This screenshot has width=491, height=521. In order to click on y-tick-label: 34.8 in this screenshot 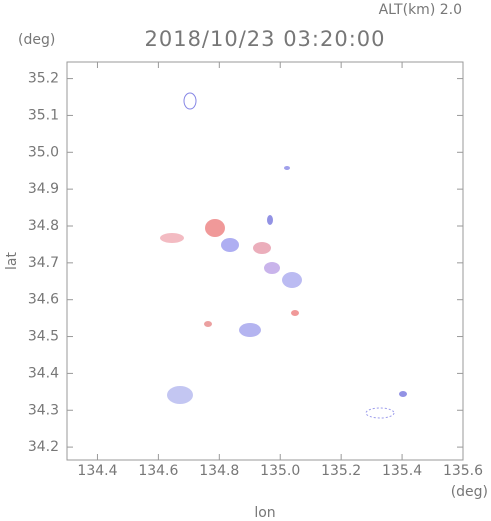, I will do `click(43, 226)`.